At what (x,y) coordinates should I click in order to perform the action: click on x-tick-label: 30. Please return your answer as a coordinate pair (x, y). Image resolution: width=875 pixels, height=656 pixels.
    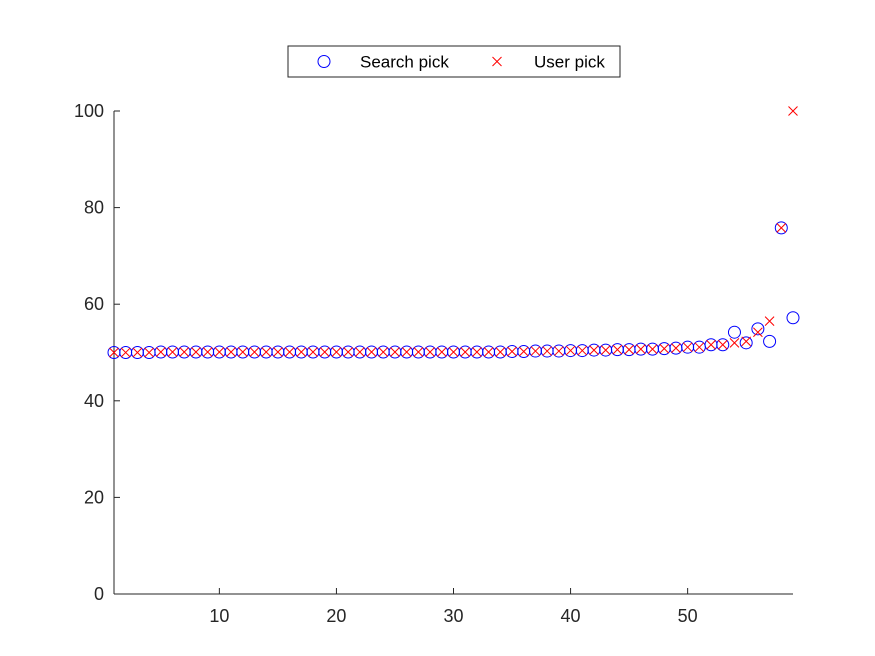
    Looking at the image, I should click on (453, 616).